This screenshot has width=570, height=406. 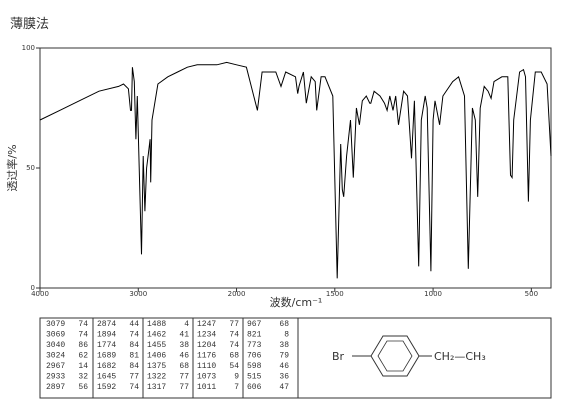 I want to click on peak-transmittance: 14, so click(x=83, y=366).